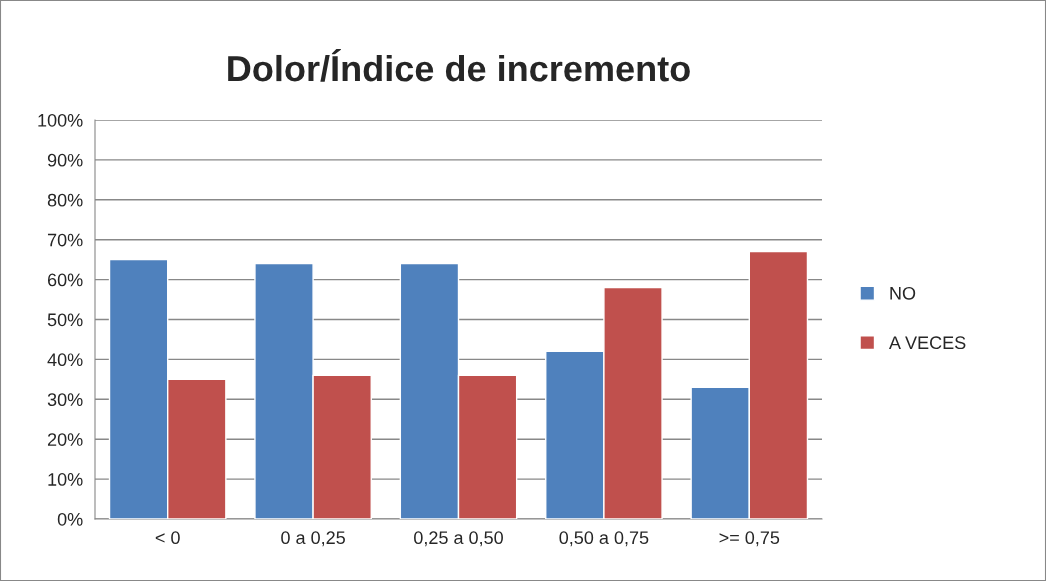  What do you see at coordinates (313, 539) in the screenshot?
I see `x-tick-label: 0 a 0,25` at bounding box center [313, 539].